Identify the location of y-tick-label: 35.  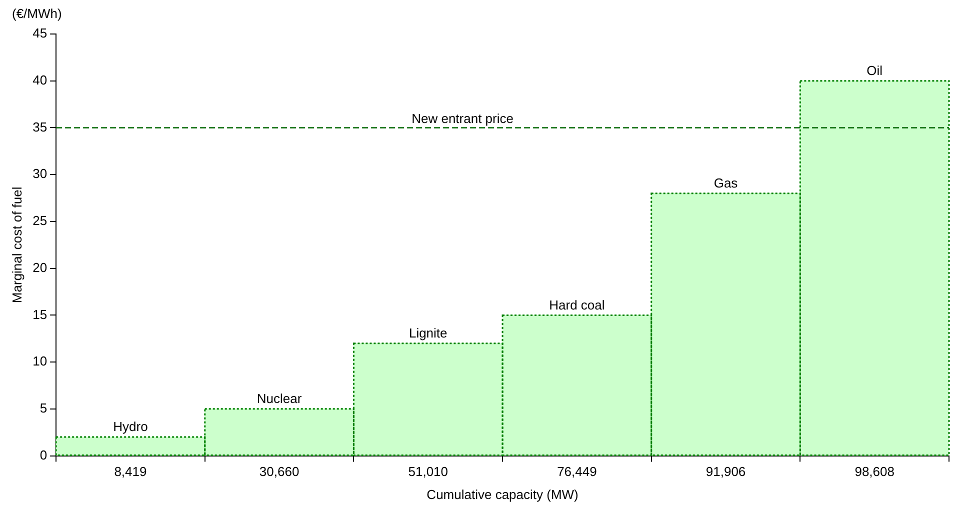
(40, 126).